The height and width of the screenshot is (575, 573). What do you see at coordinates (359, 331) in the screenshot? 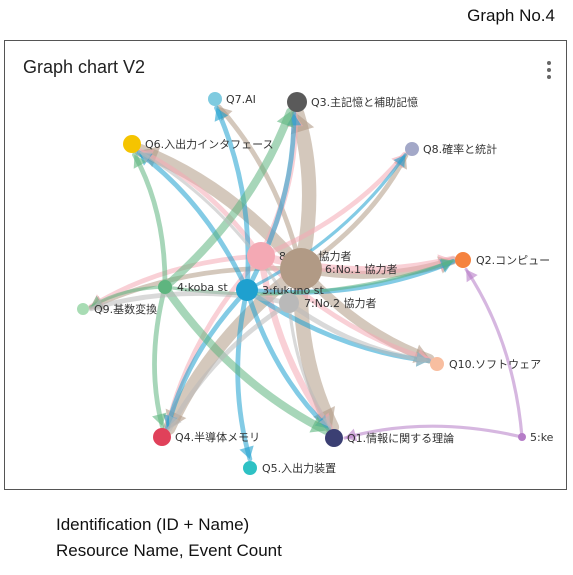
I see `edge-n7-q10` at bounding box center [359, 331].